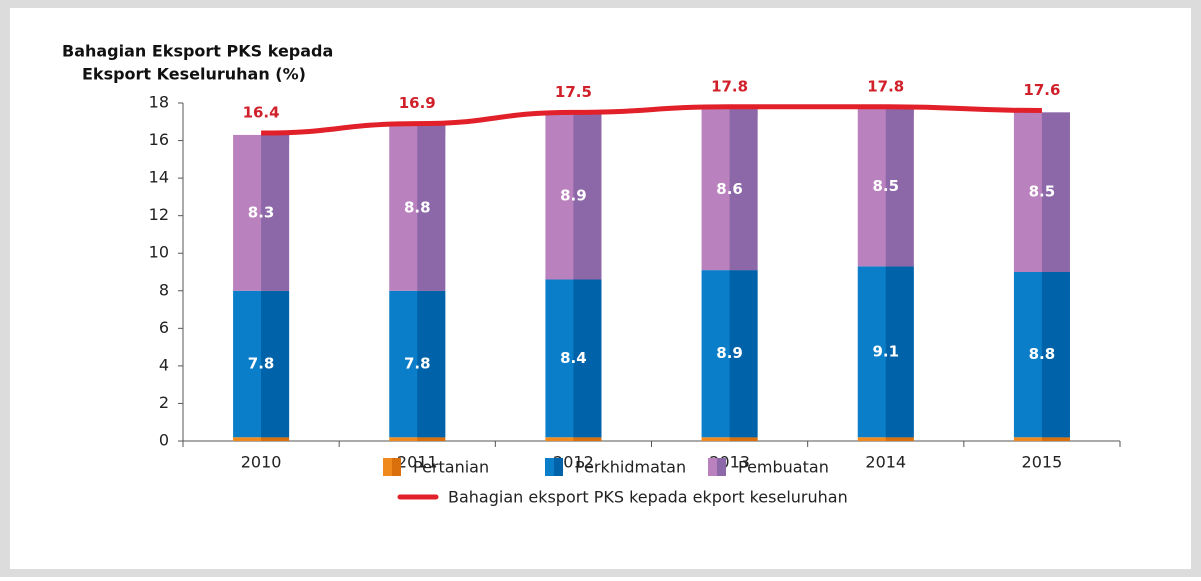 Image resolution: width=1201 pixels, height=581 pixels. What do you see at coordinates (1041, 90) in the screenshot?
I see `line-label: 17.6` at bounding box center [1041, 90].